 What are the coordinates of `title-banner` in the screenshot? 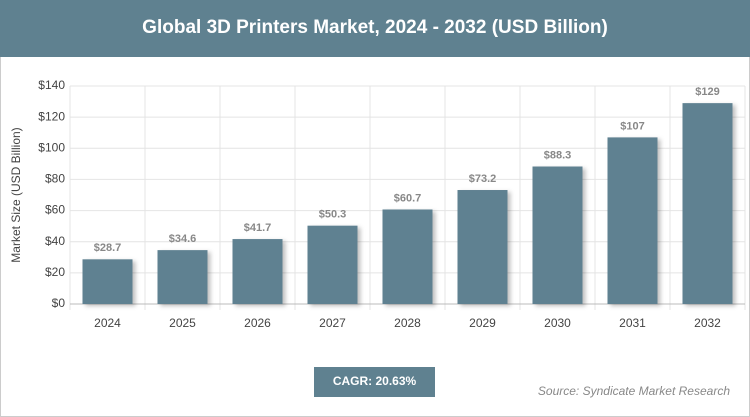 It's located at (375, 28).